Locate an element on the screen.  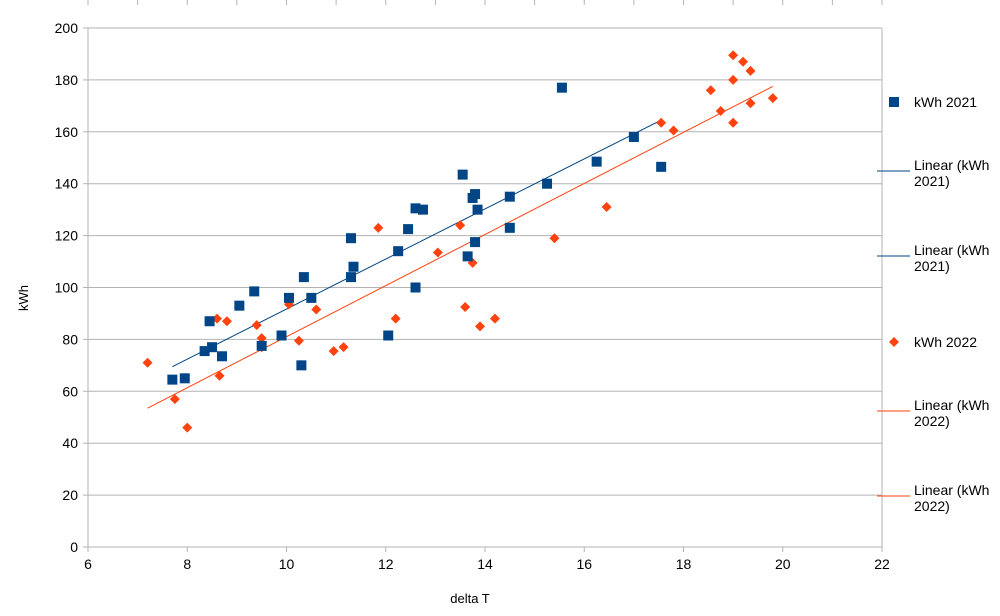
legend-item: kWh 2021 is located at coordinates (933, 102).